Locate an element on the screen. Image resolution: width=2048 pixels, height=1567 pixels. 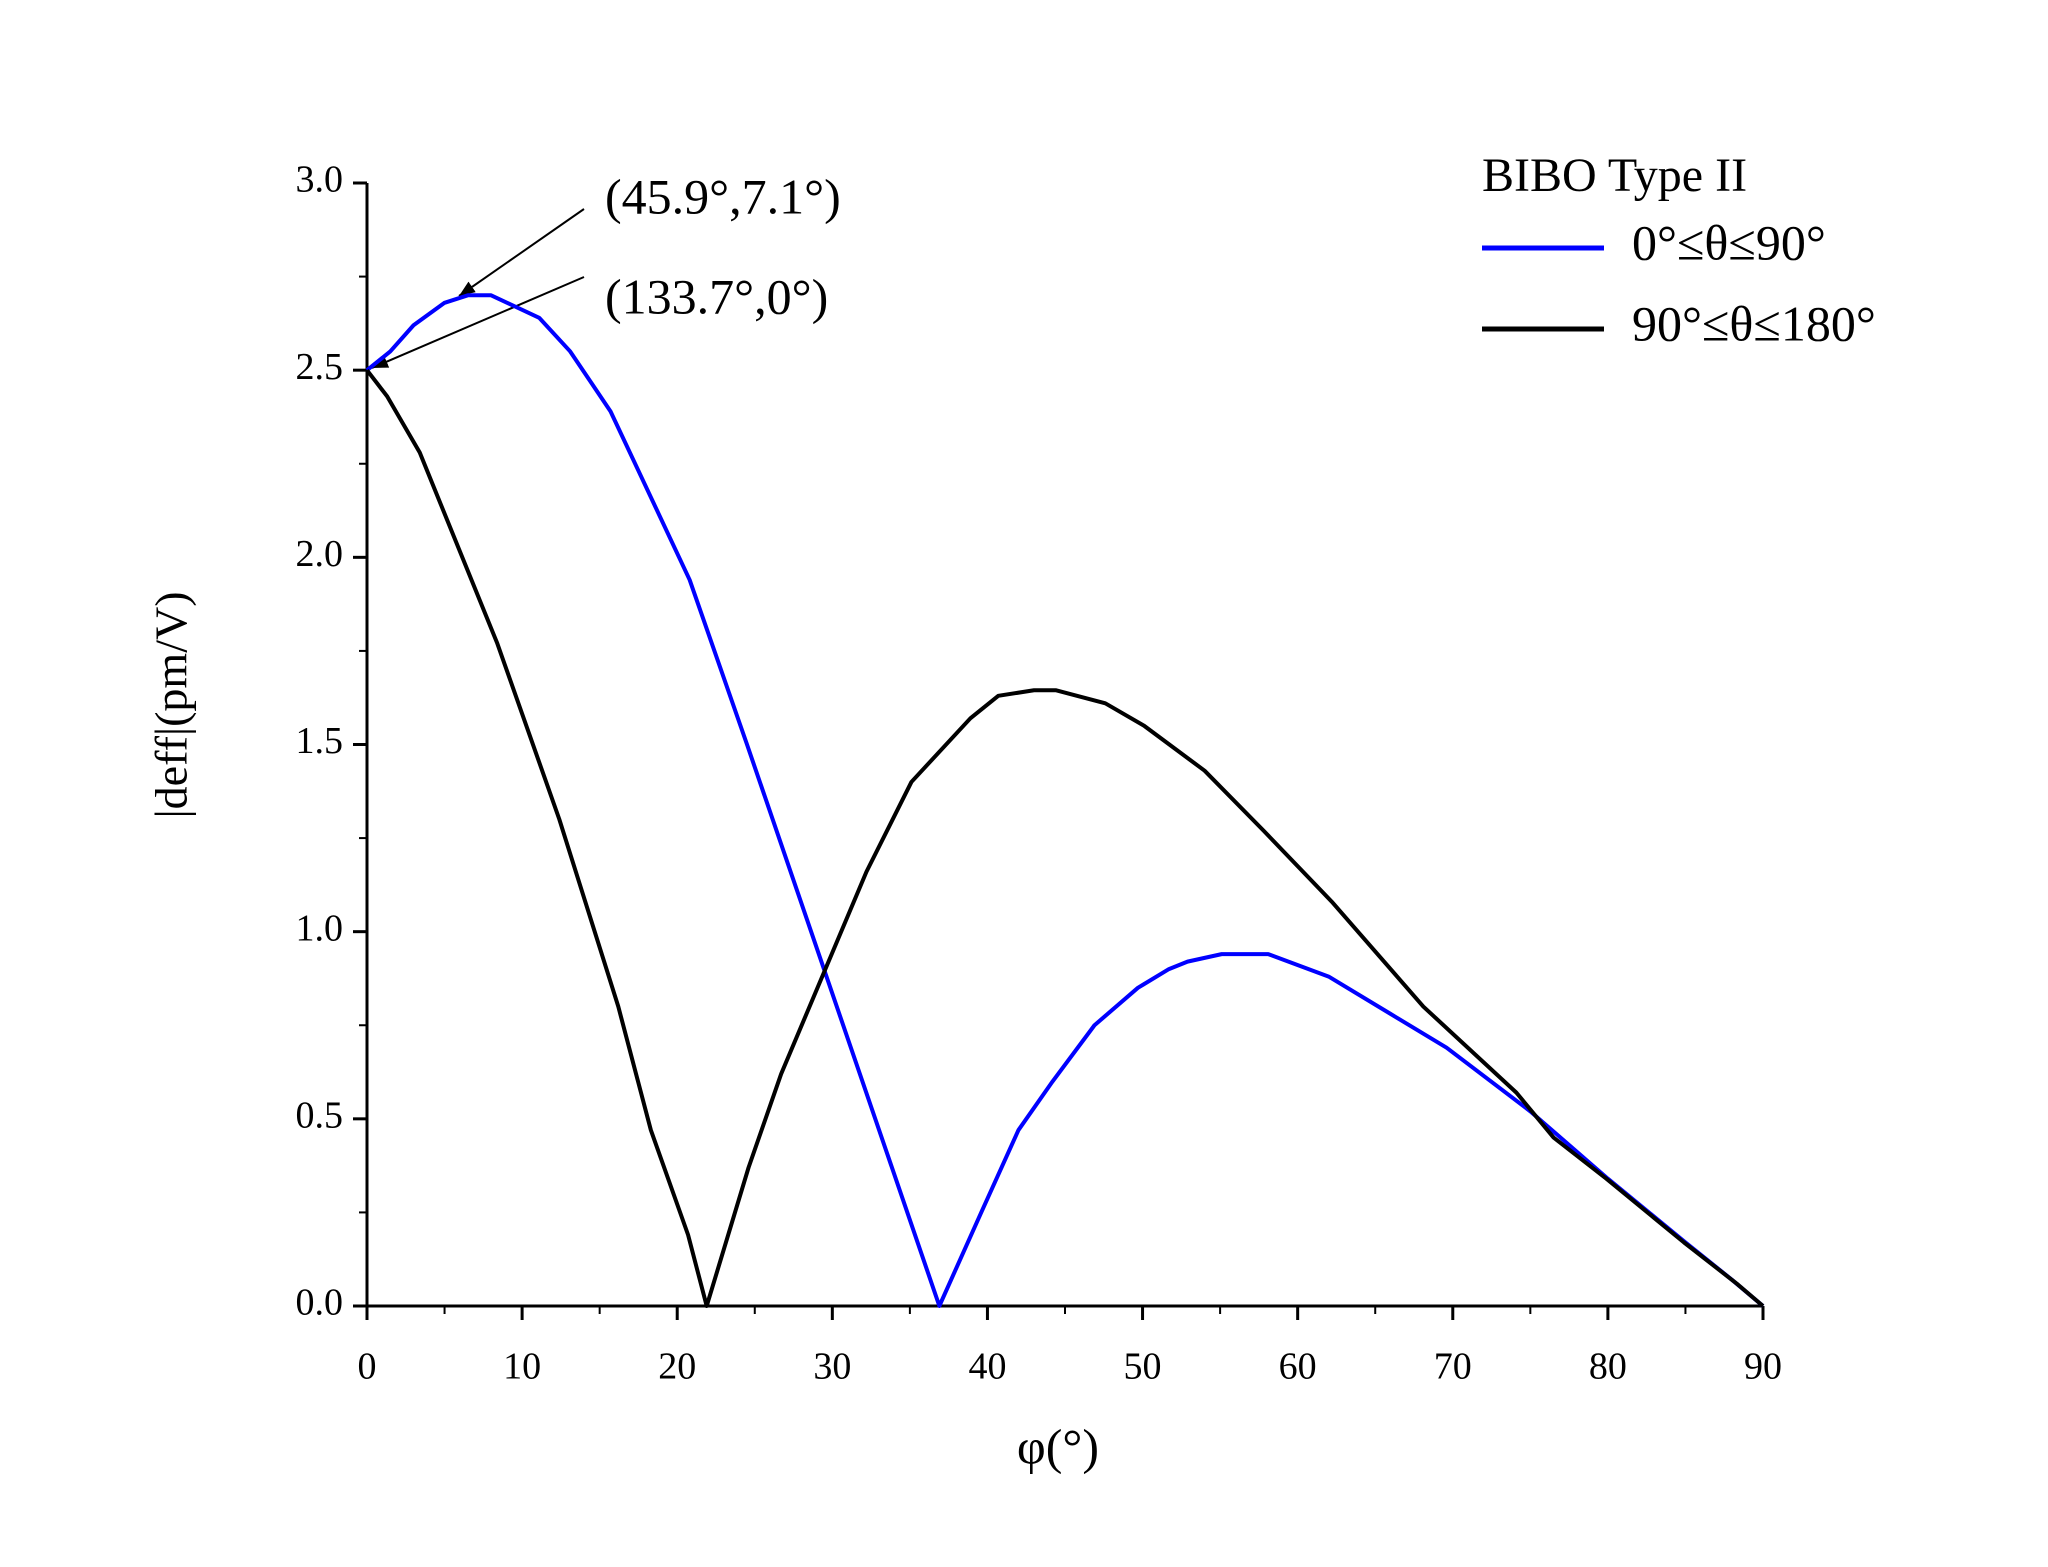
x-tick-label: 90 is located at coordinates (1763, 1367).